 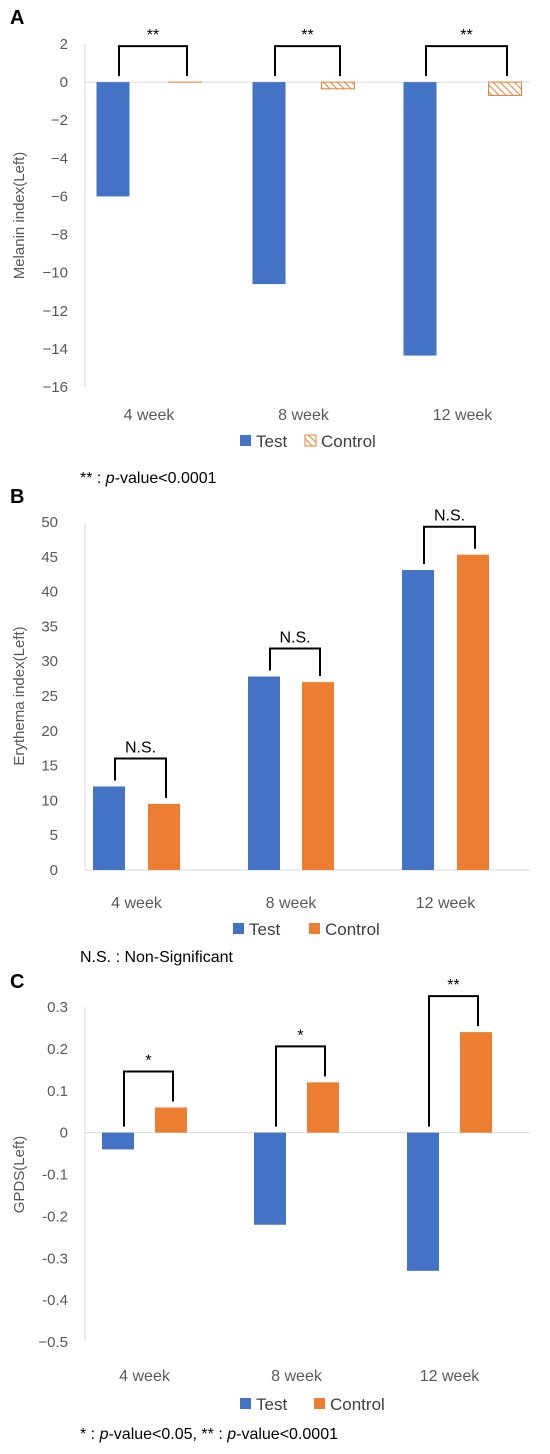 What do you see at coordinates (49, 766) in the screenshot?
I see `y-tick-label: 15` at bounding box center [49, 766].